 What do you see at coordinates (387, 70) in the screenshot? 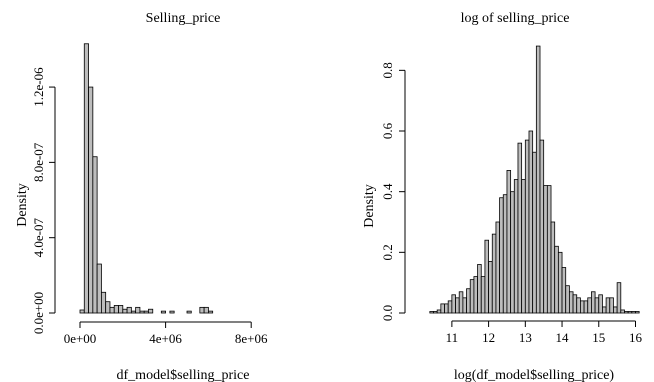
I see `right-y-tick-label: 0.8` at bounding box center [387, 70].